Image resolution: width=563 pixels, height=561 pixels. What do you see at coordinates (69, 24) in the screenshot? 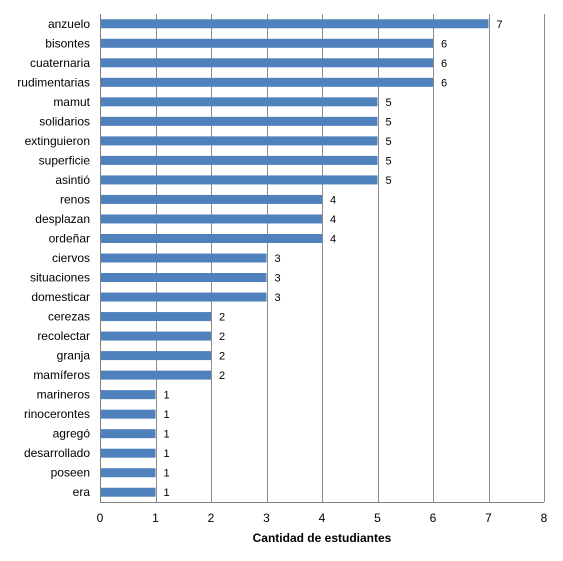
I see `category-label: anzuelo` at bounding box center [69, 24].